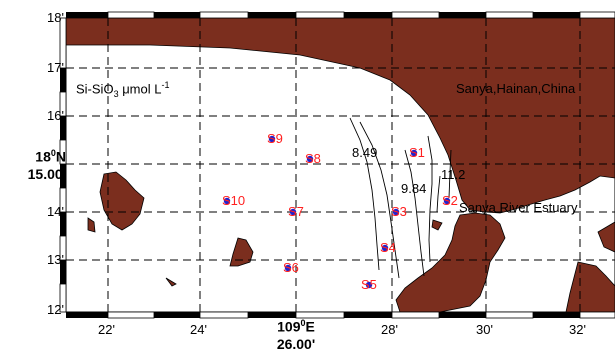  Describe the element at coordinates (33, 18) in the screenshot. I see `lat-tick-18: 18'` at that location.